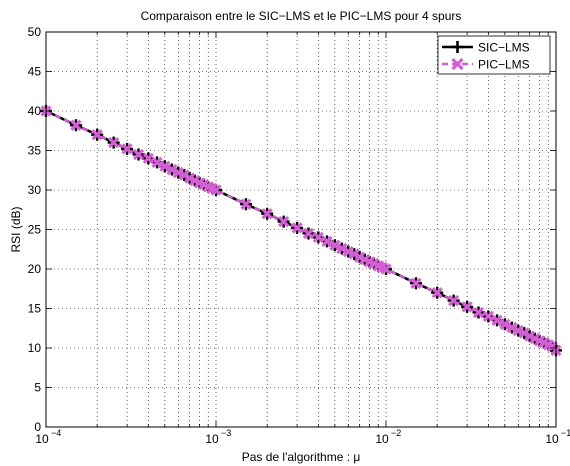 Image resolution: width=570 pixels, height=466 pixels. What do you see at coordinates (35, 230) in the screenshot?
I see `y-tick-label: 25` at bounding box center [35, 230].